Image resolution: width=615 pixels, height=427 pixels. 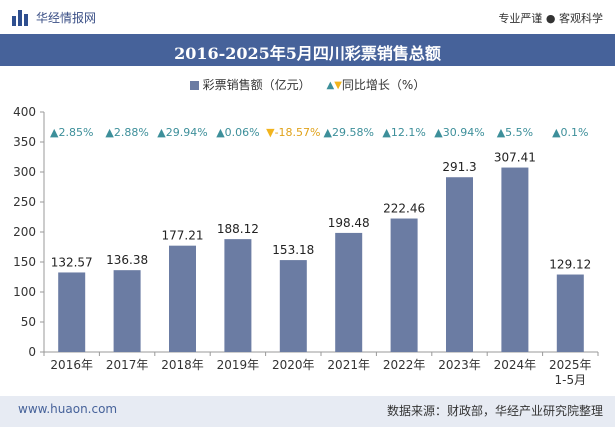 I want to click on logo: 华经情报网, so click(x=54, y=17).